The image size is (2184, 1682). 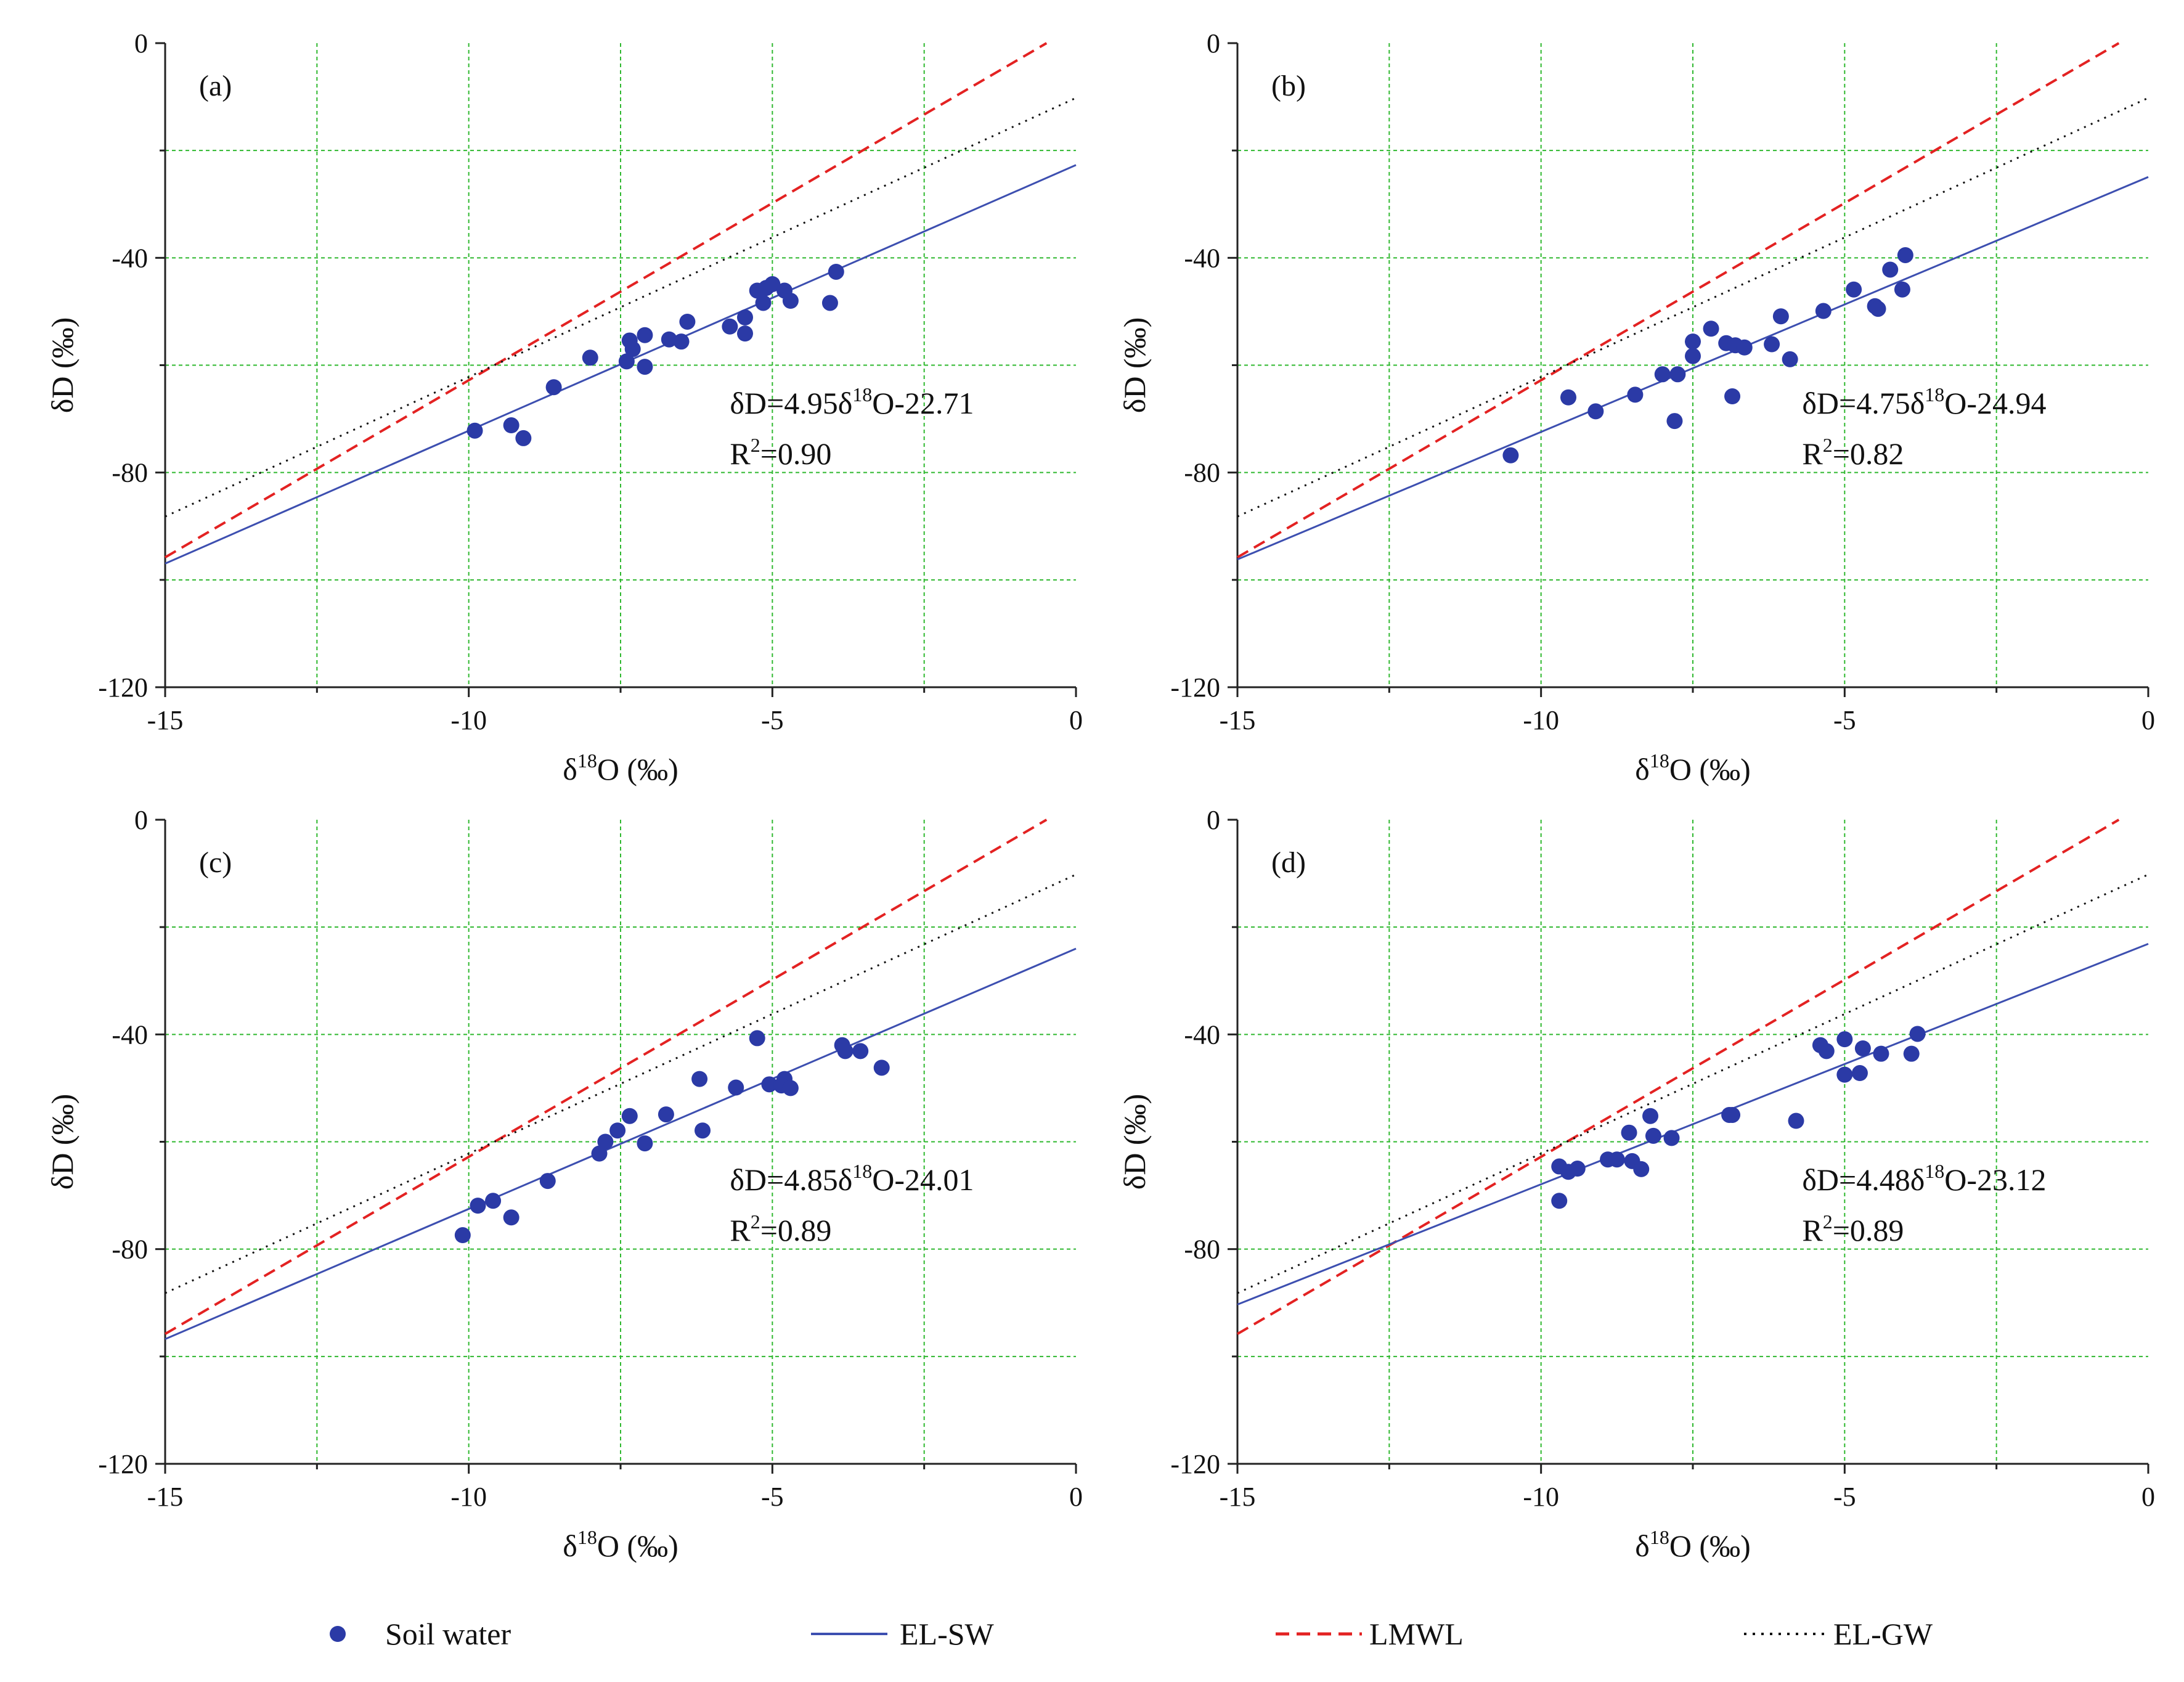 What do you see at coordinates (852, 401) in the screenshot?
I see `regression-equation: δD=4.95δ18O-22.71` at bounding box center [852, 401].